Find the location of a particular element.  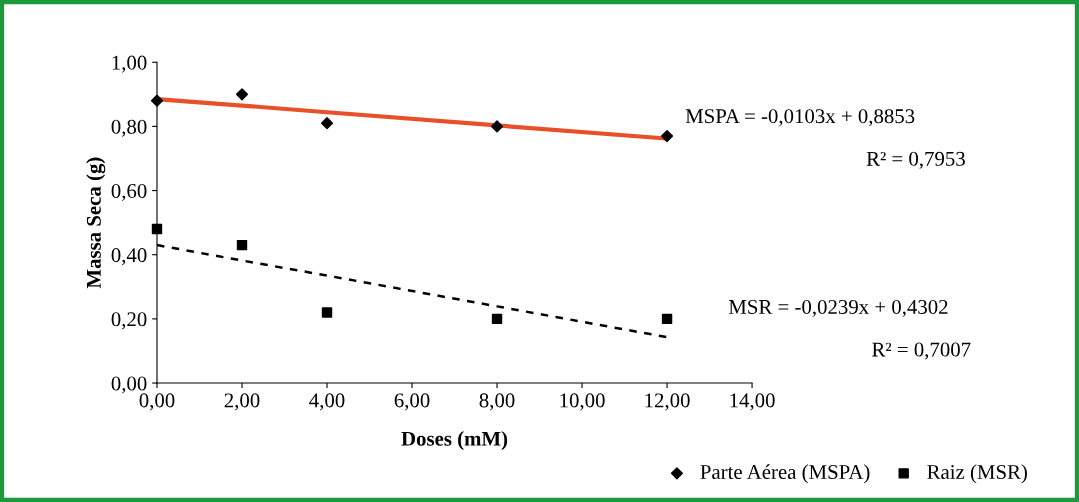

y-tick-label: 0,80 is located at coordinates (129, 128).